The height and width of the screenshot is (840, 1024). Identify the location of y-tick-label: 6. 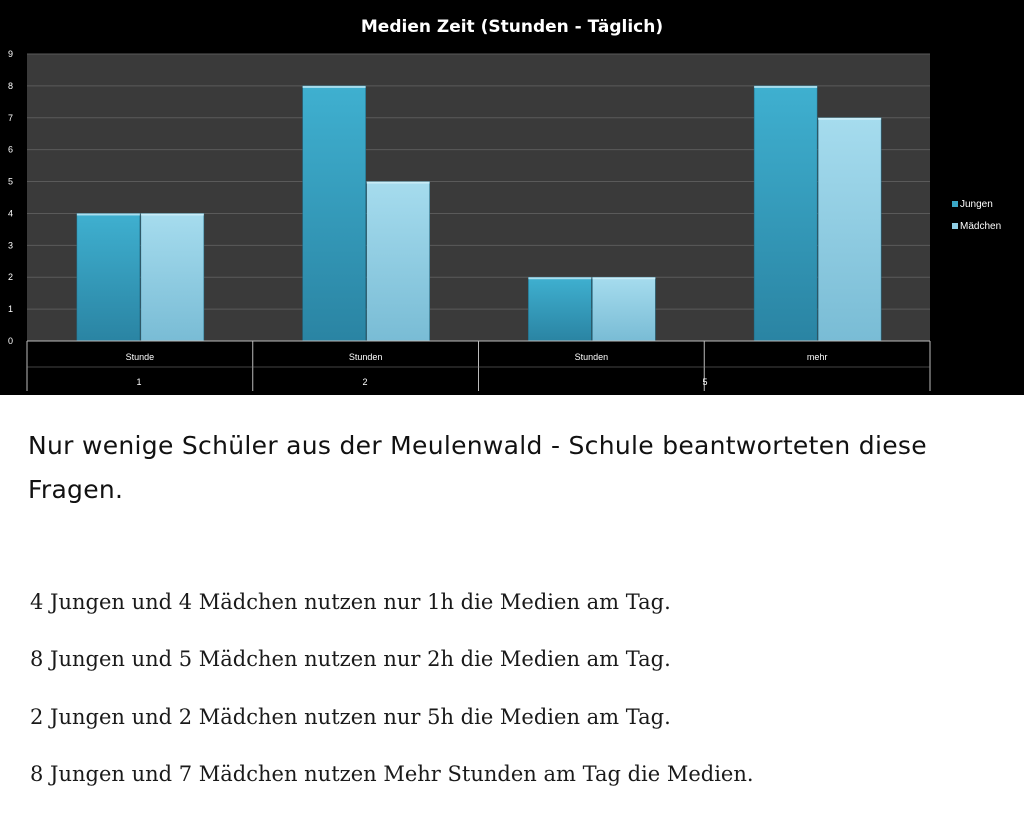
(10, 150).